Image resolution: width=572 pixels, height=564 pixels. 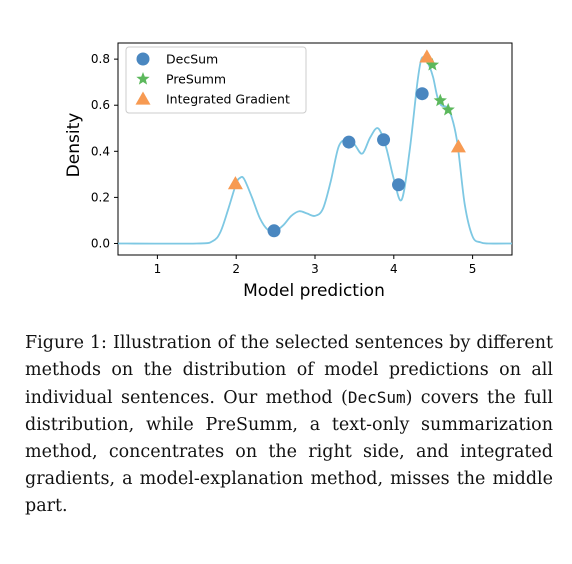 What do you see at coordinates (394, 269) in the screenshot?
I see `x-tick-label: 4` at bounding box center [394, 269].